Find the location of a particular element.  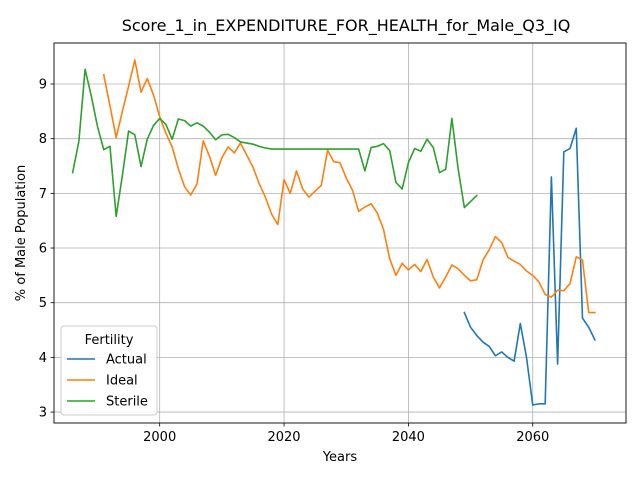

legend-box is located at coordinates (109, 370).